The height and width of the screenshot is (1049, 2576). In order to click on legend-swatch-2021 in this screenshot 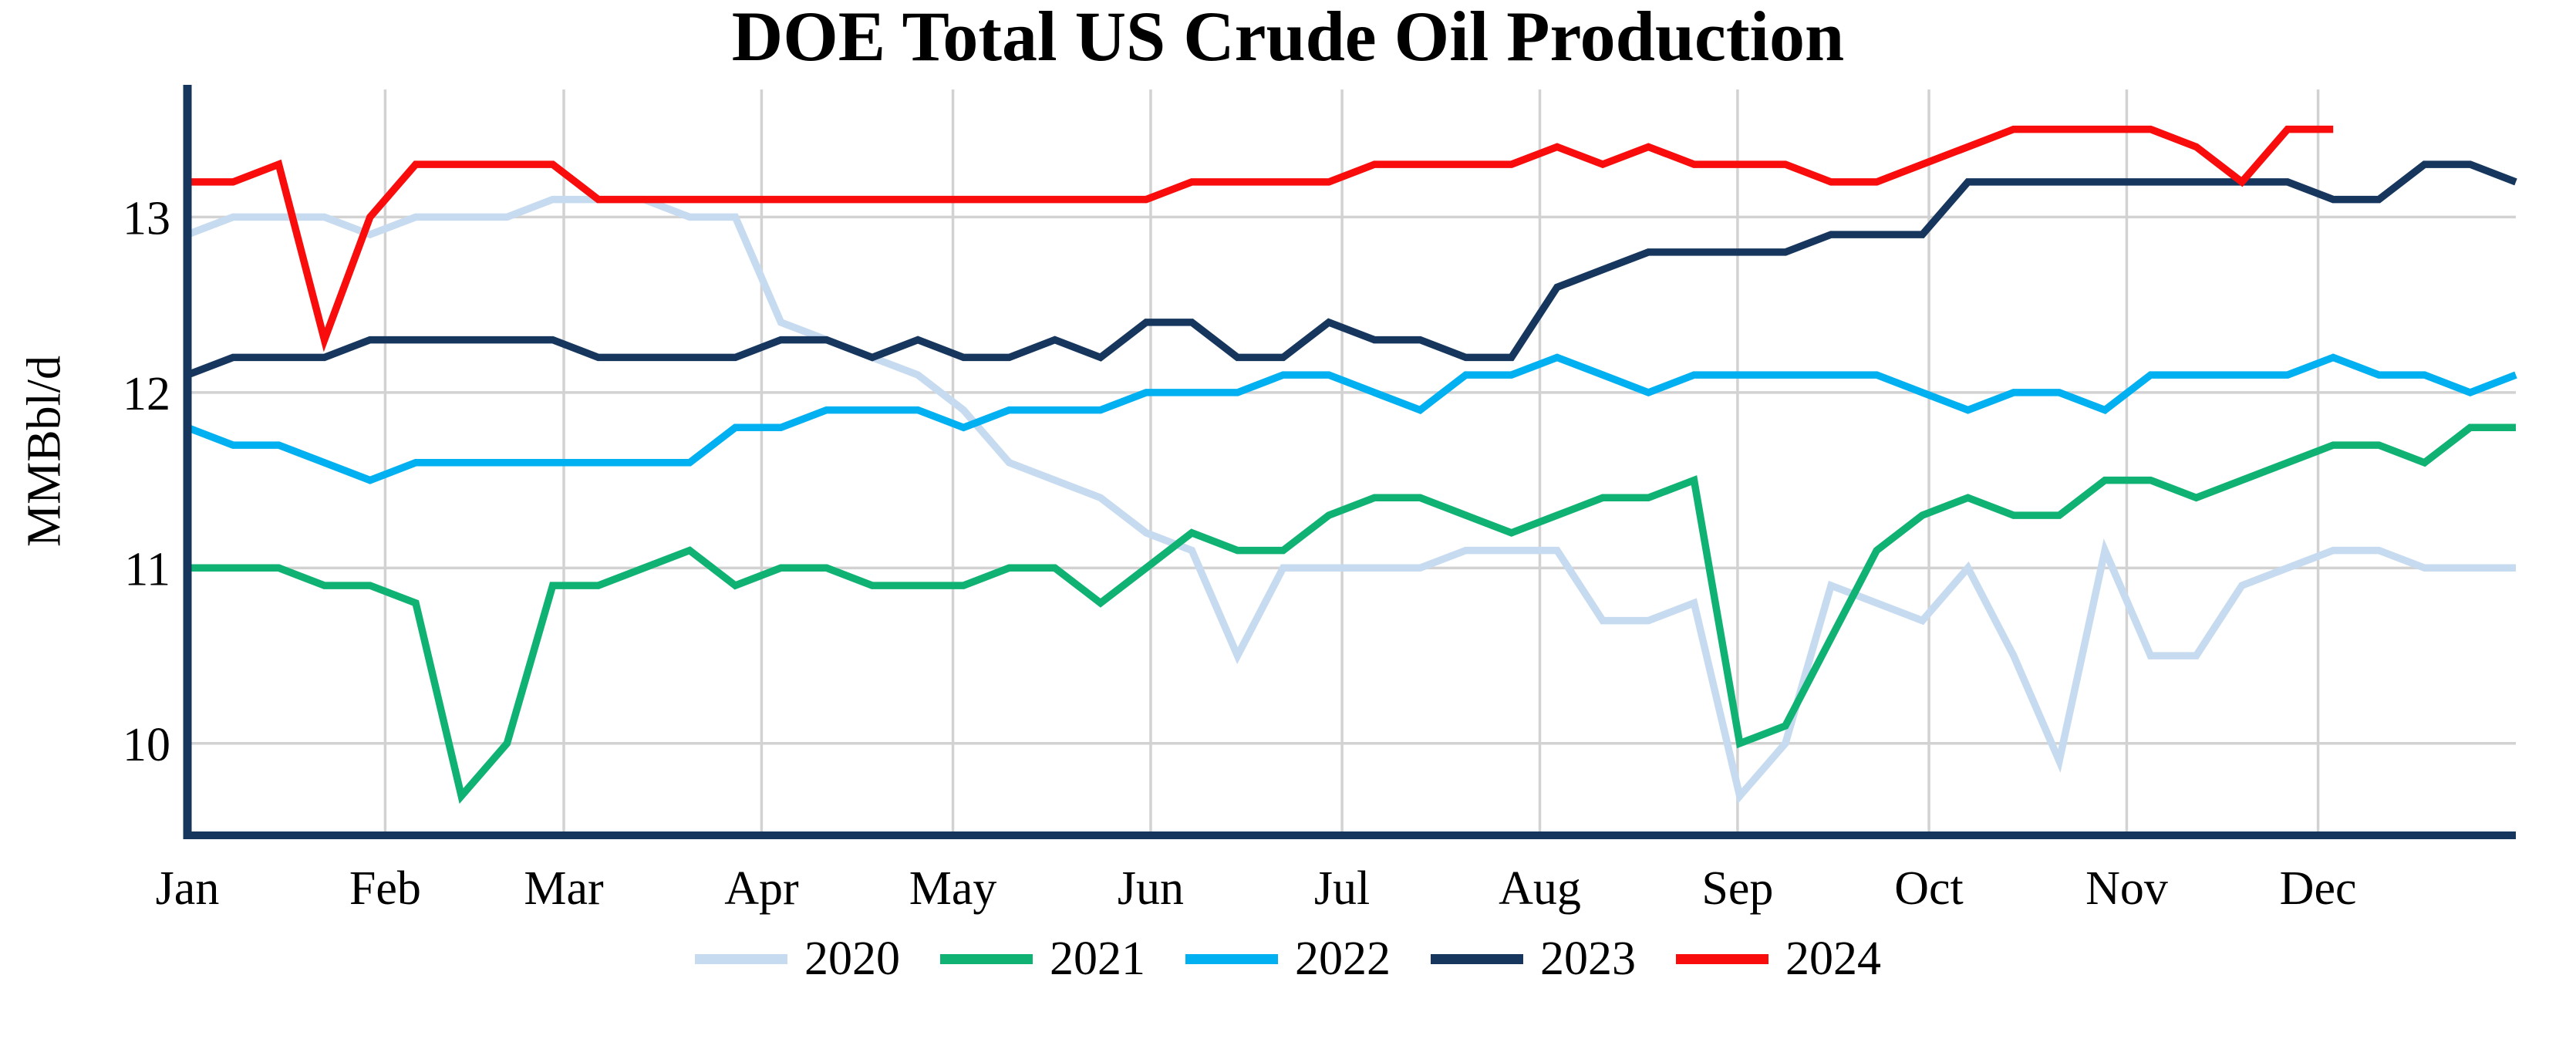, I will do `click(986, 959)`.